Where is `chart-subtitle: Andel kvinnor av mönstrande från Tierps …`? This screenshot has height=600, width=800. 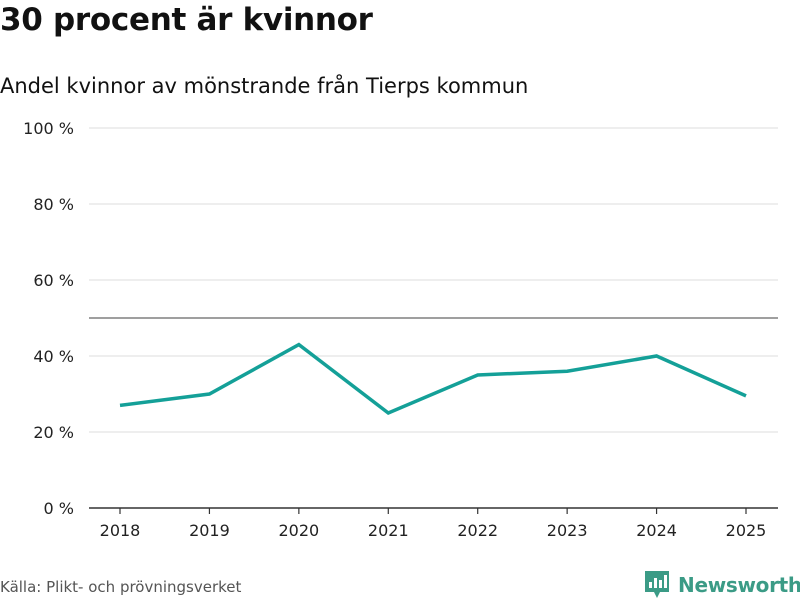 chart-subtitle: Andel kvinnor av mönstrande från Tierps … is located at coordinates (264, 86).